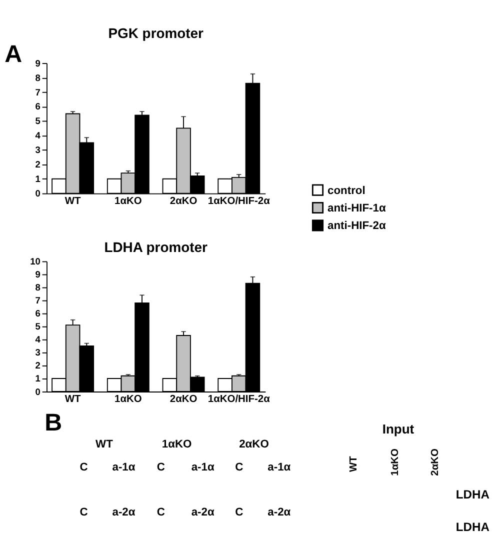 The width and height of the screenshot is (495, 554). Describe the element at coordinates (156, 32) in the screenshot. I see `chart-title: PGK promoter` at that location.